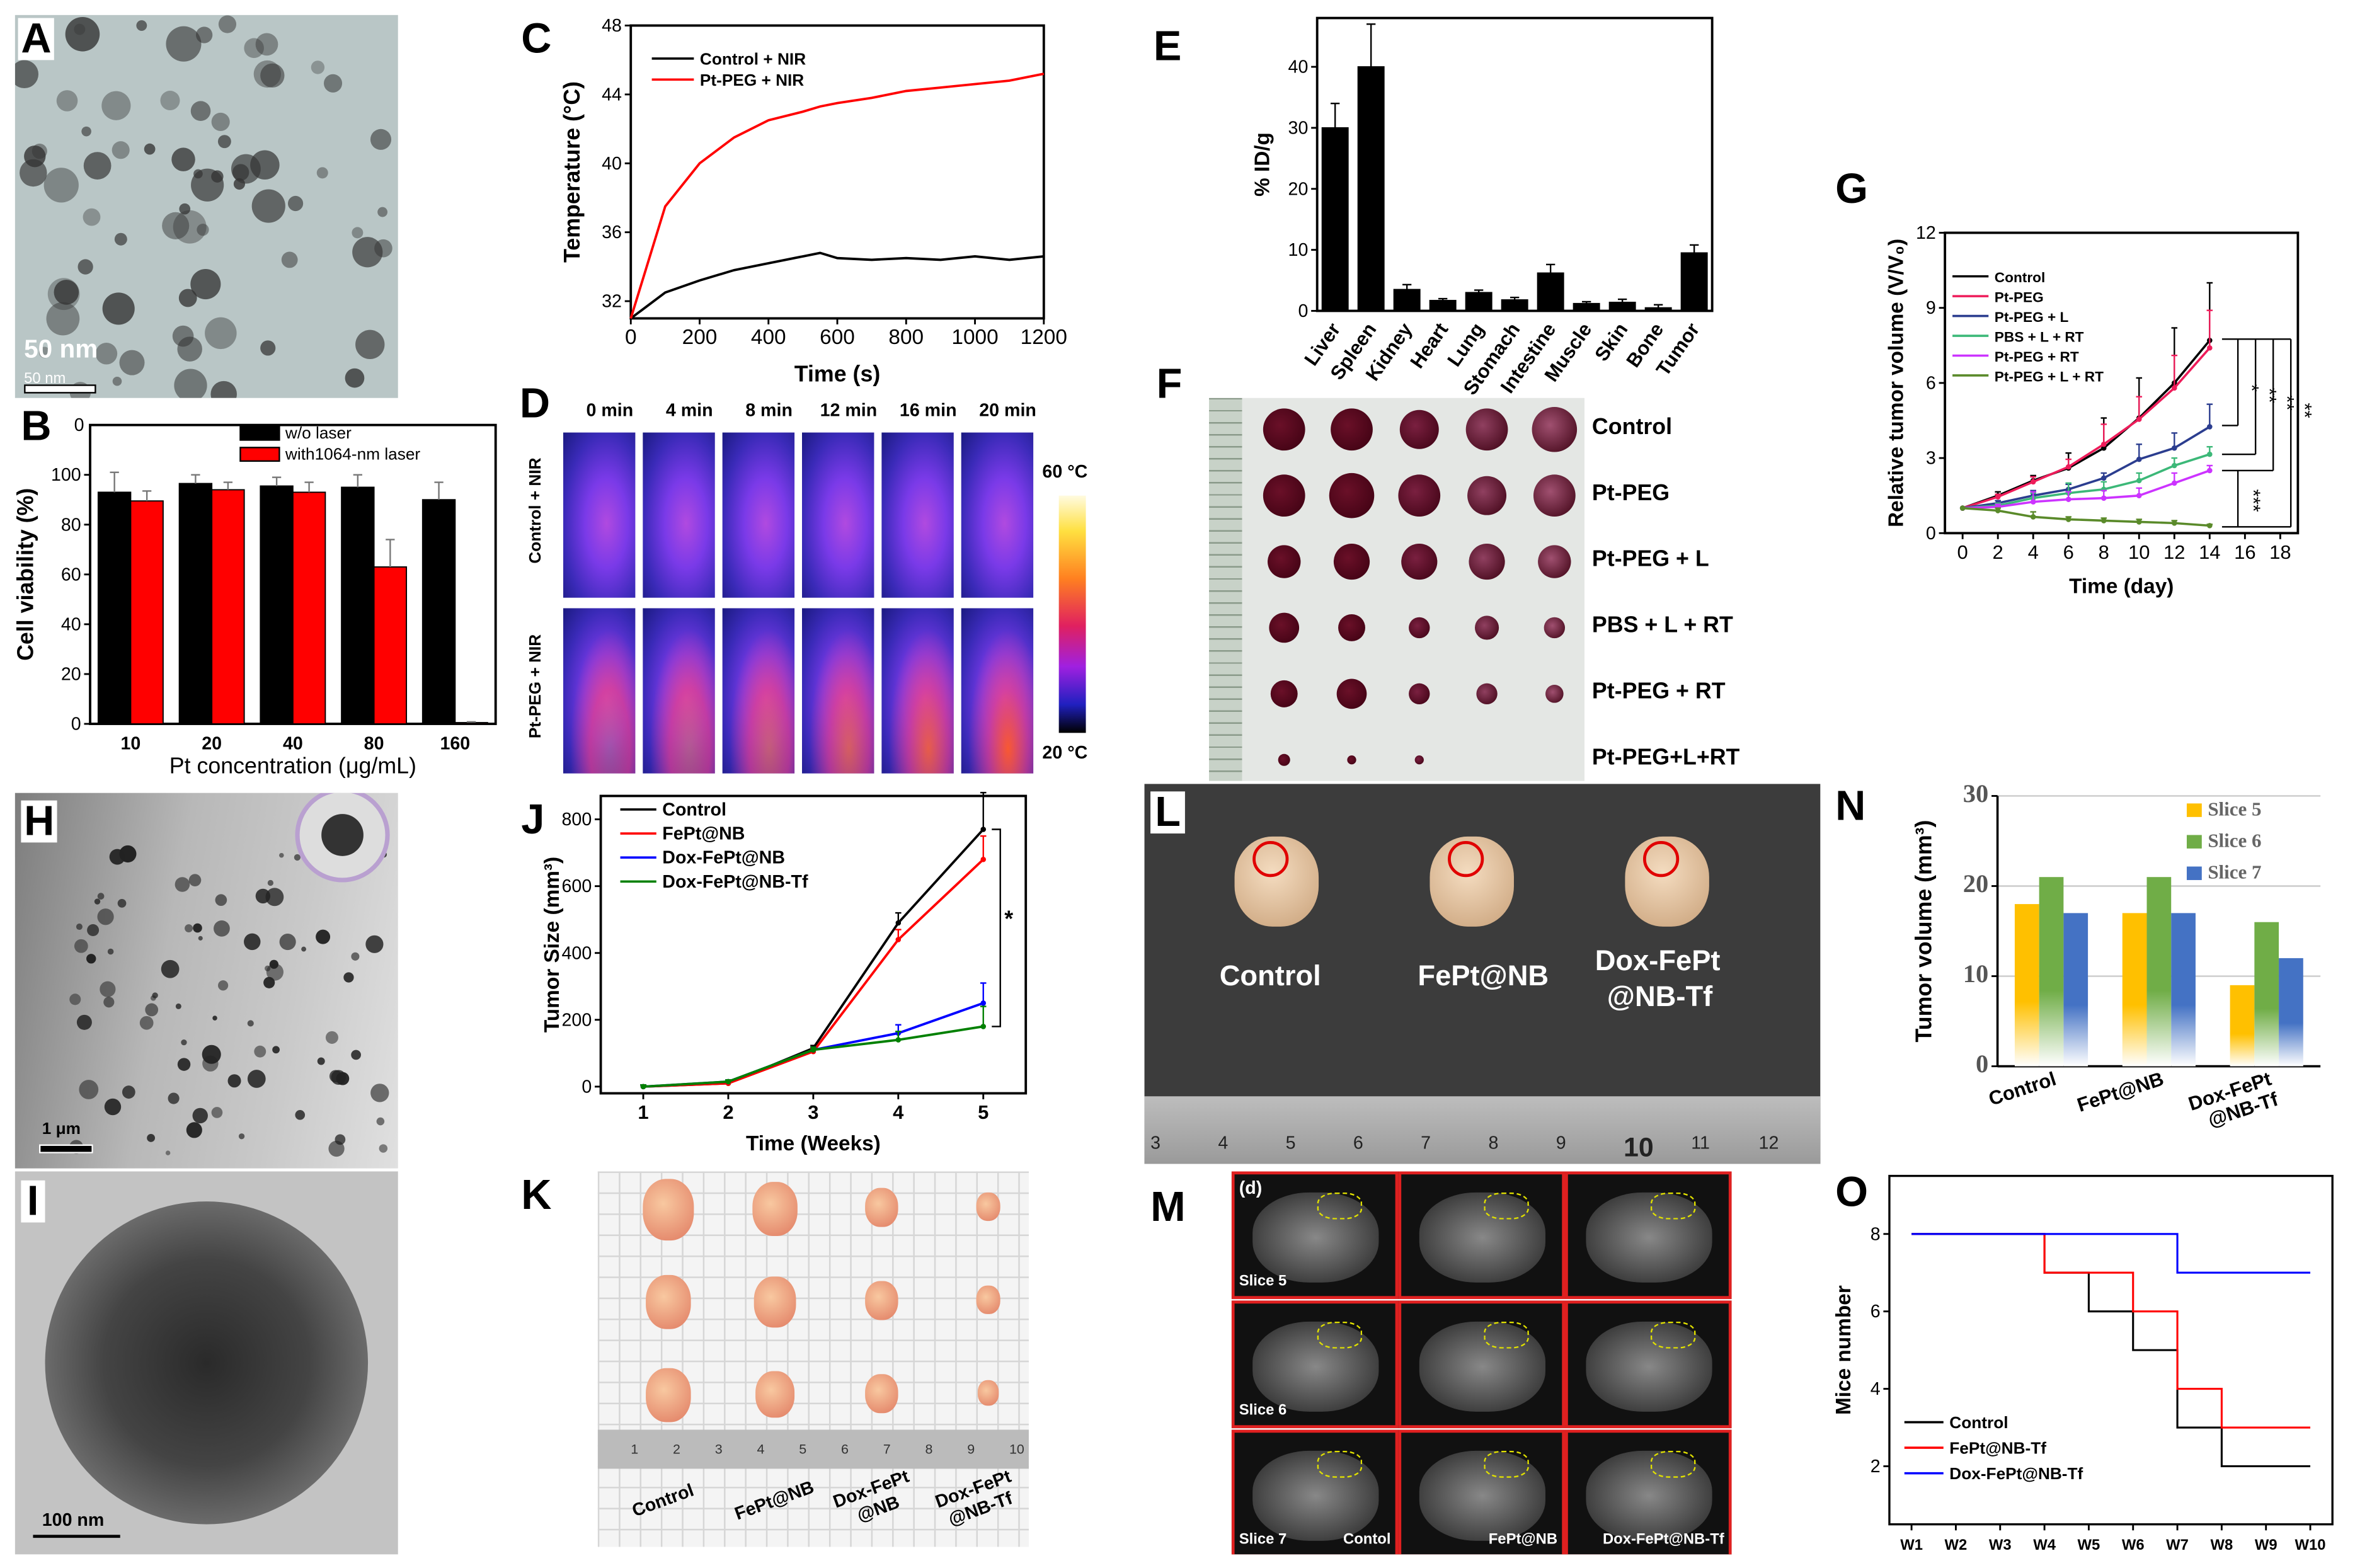  Describe the element at coordinates (845, 1449) in the screenshot. I see `ruler-number: 6` at that location.